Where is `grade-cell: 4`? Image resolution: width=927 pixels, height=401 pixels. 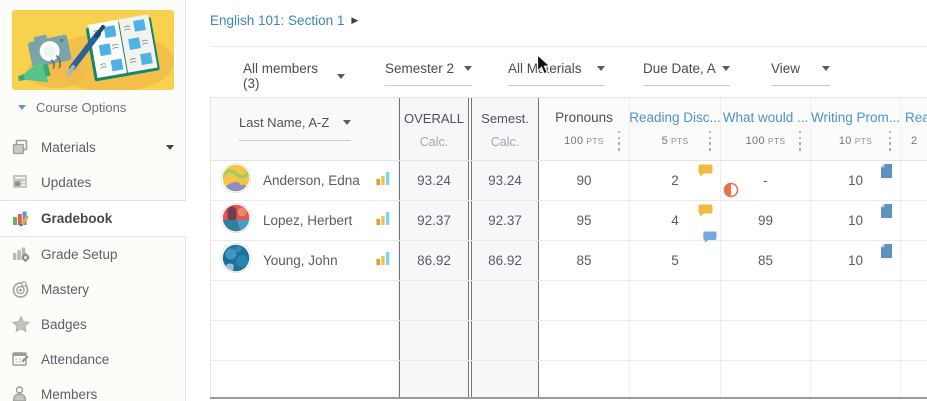
grade-cell: 4 is located at coordinates (675, 222).